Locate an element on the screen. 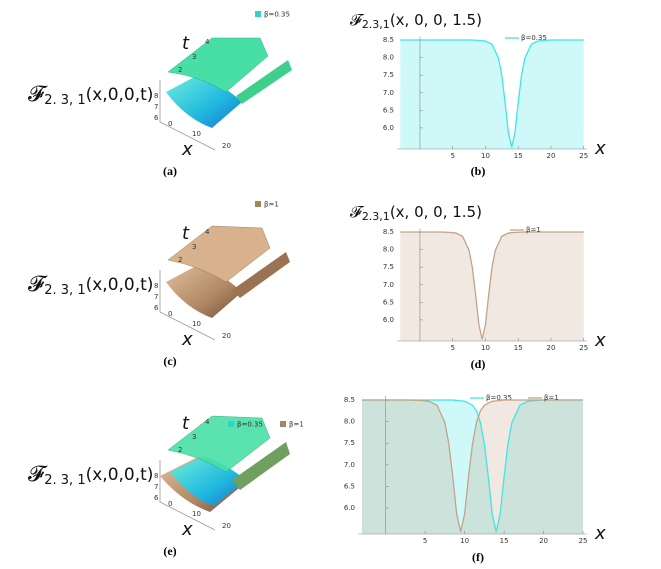 The image size is (661, 569). panel-label: (e) is located at coordinates (169, 551).